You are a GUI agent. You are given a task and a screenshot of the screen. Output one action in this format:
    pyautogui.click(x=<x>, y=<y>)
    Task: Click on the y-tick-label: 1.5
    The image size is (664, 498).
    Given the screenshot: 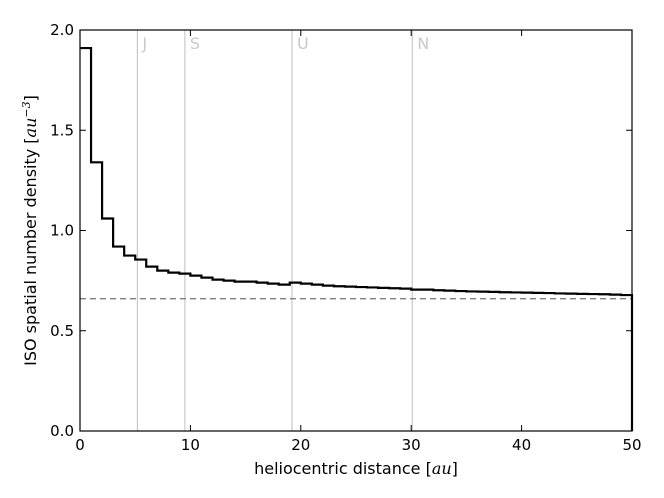 What is the action you would take?
    pyautogui.click(x=62, y=130)
    